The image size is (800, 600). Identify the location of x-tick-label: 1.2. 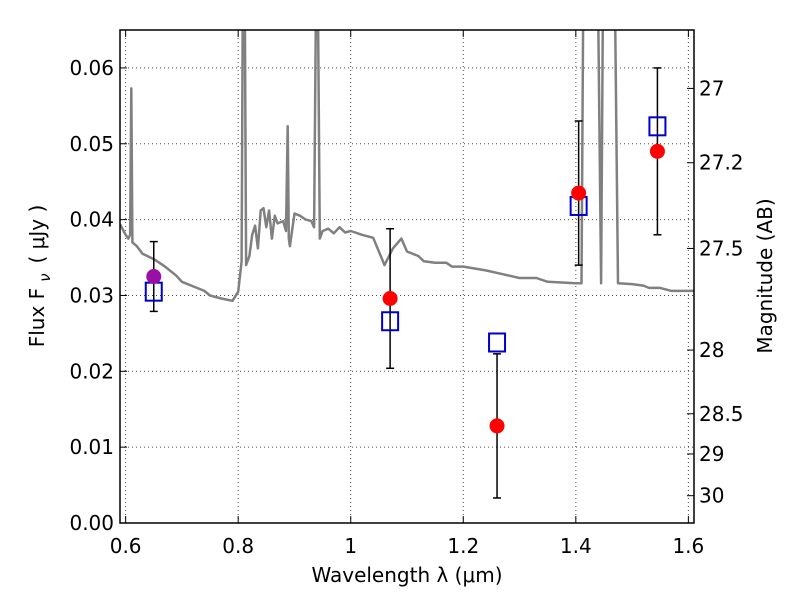
(463, 546).